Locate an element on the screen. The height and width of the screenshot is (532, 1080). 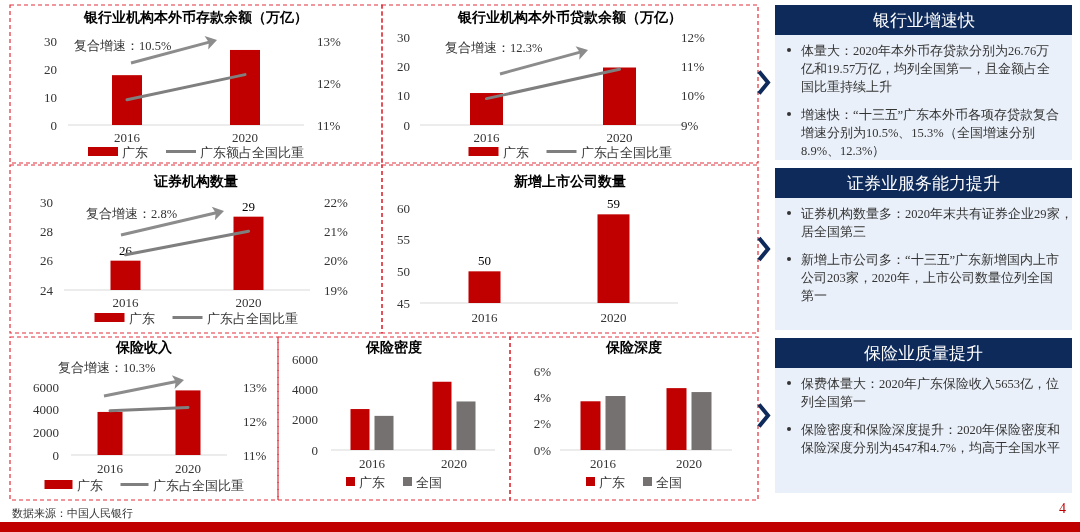
y-tick-label: 45 is located at coordinates (403, 303).